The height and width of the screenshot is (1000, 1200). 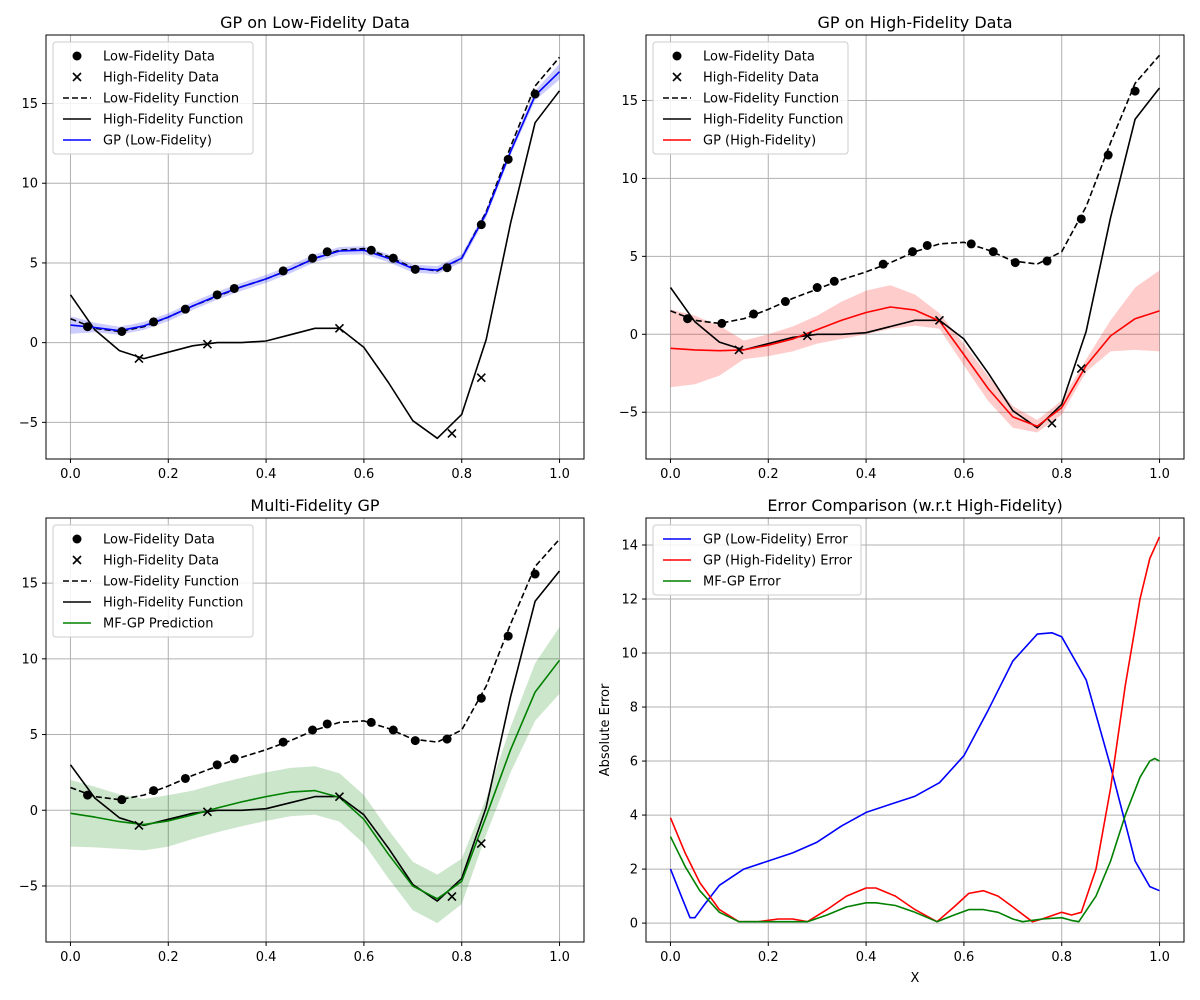 What do you see at coordinates (315, 779) in the screenshot?
I see `series-line-mf-gp-prediction` at bounding box center [315, 779].